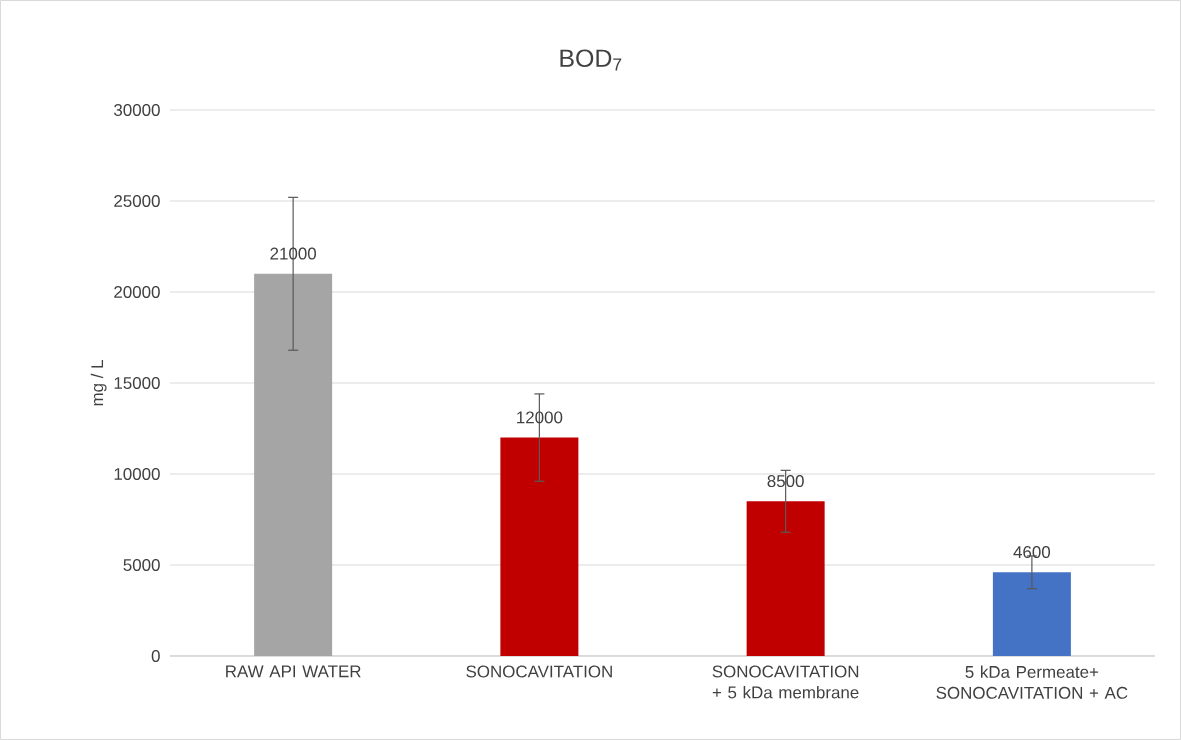  Describe the element at coordinates (137, 291) in the screenshot. I see `y-tick-label: 20000` at that location.